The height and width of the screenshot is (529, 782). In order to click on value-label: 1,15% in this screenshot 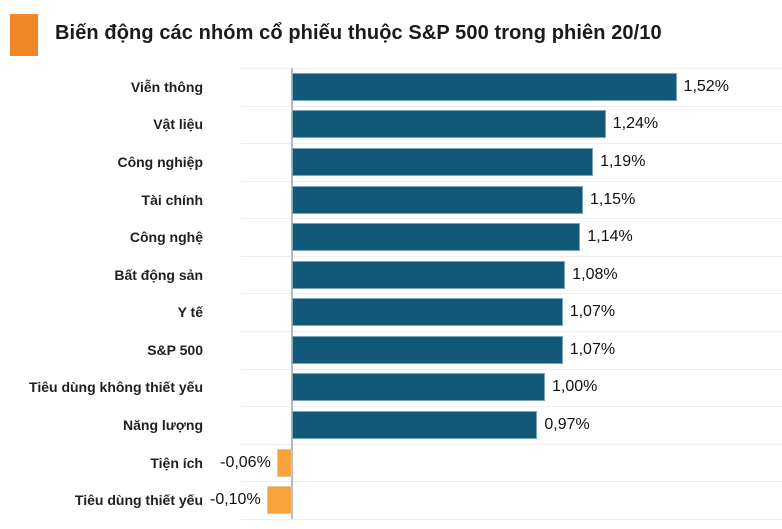, I will do `click(612, 199)`.